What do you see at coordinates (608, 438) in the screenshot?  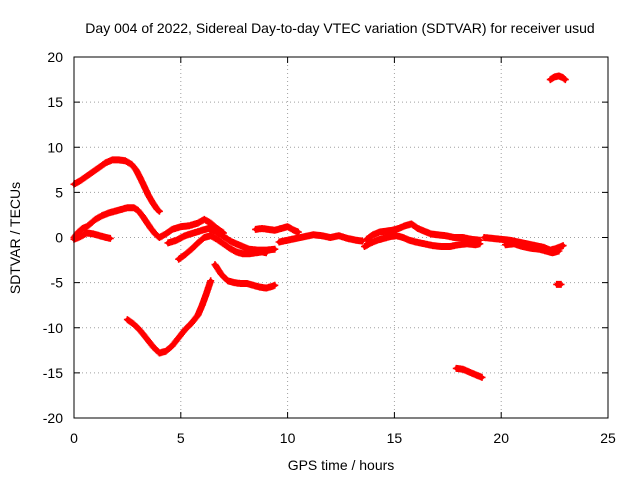 I see `x-tick-label: 25` at bounding box center [608, 438].